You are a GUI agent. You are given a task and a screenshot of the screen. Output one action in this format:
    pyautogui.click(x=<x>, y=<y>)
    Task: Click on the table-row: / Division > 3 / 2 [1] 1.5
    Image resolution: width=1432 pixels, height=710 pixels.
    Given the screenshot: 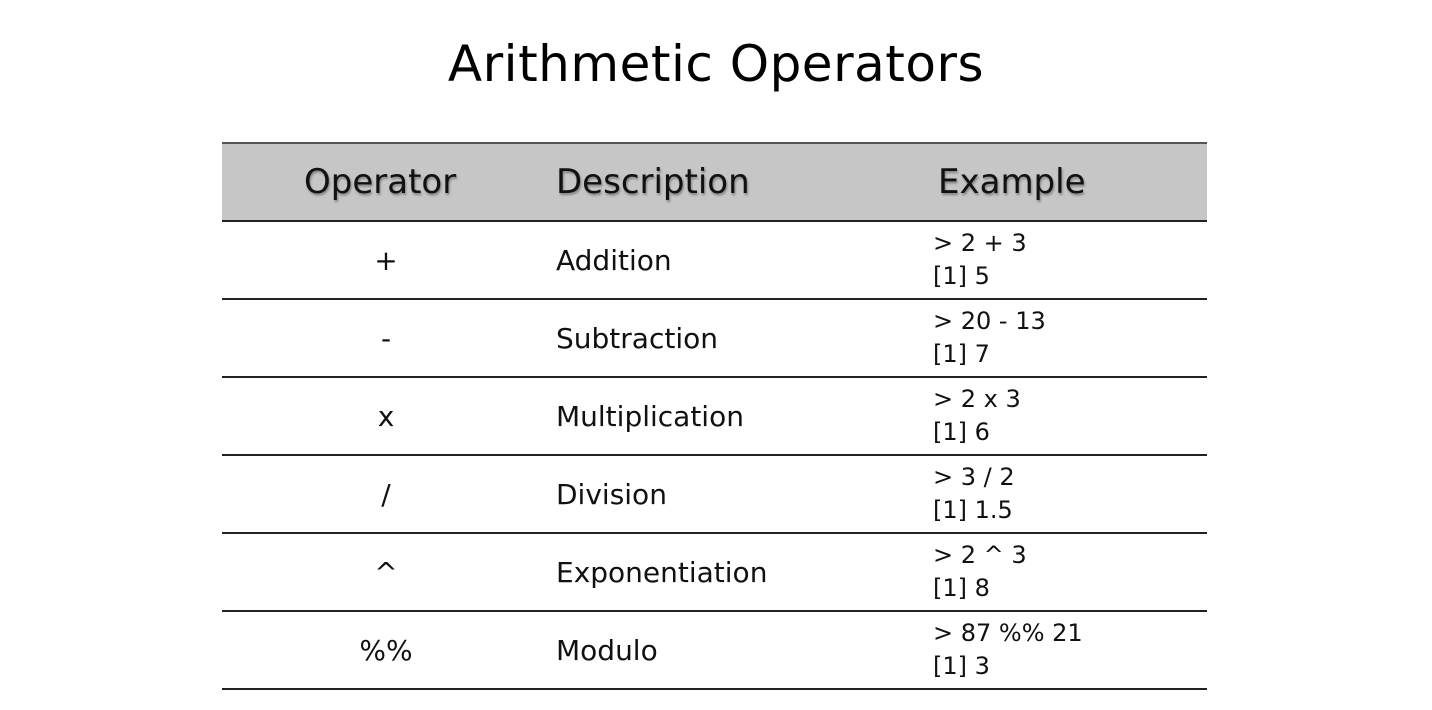 What is the action you would take?
    pyautogui.click(x=714, y=494)
    